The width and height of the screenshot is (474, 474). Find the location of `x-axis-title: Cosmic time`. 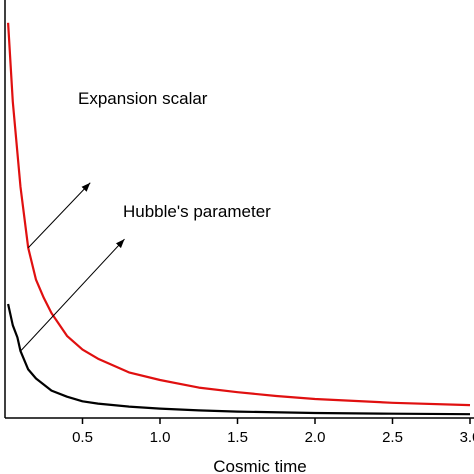

x-axis-title: Cosmic time is located at coordinates (260, 465).